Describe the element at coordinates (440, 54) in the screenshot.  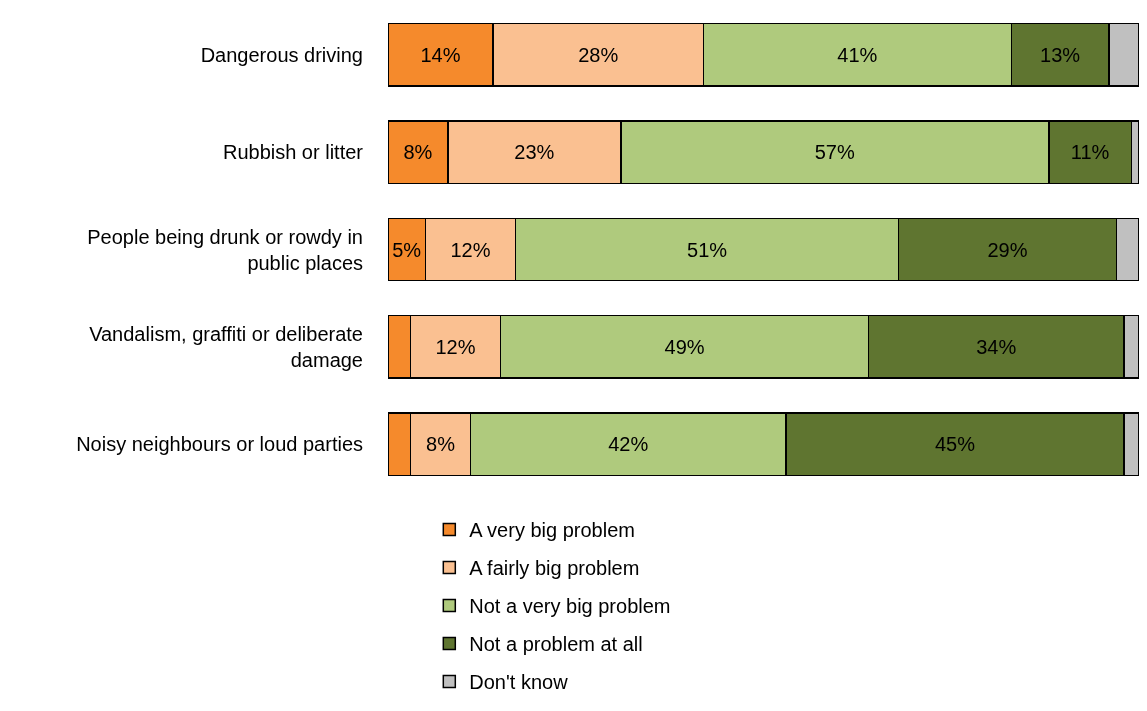
I see `data-label: 14%` at that location.